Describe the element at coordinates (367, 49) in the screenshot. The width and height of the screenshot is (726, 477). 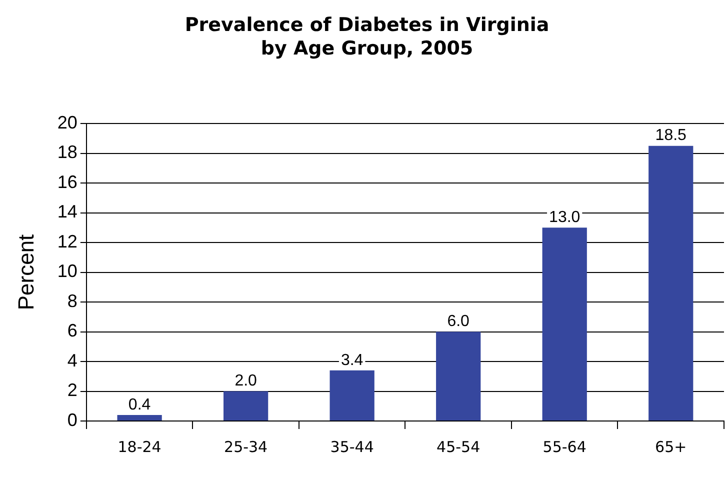
I see `text: by Age Group, 2005` at that location.